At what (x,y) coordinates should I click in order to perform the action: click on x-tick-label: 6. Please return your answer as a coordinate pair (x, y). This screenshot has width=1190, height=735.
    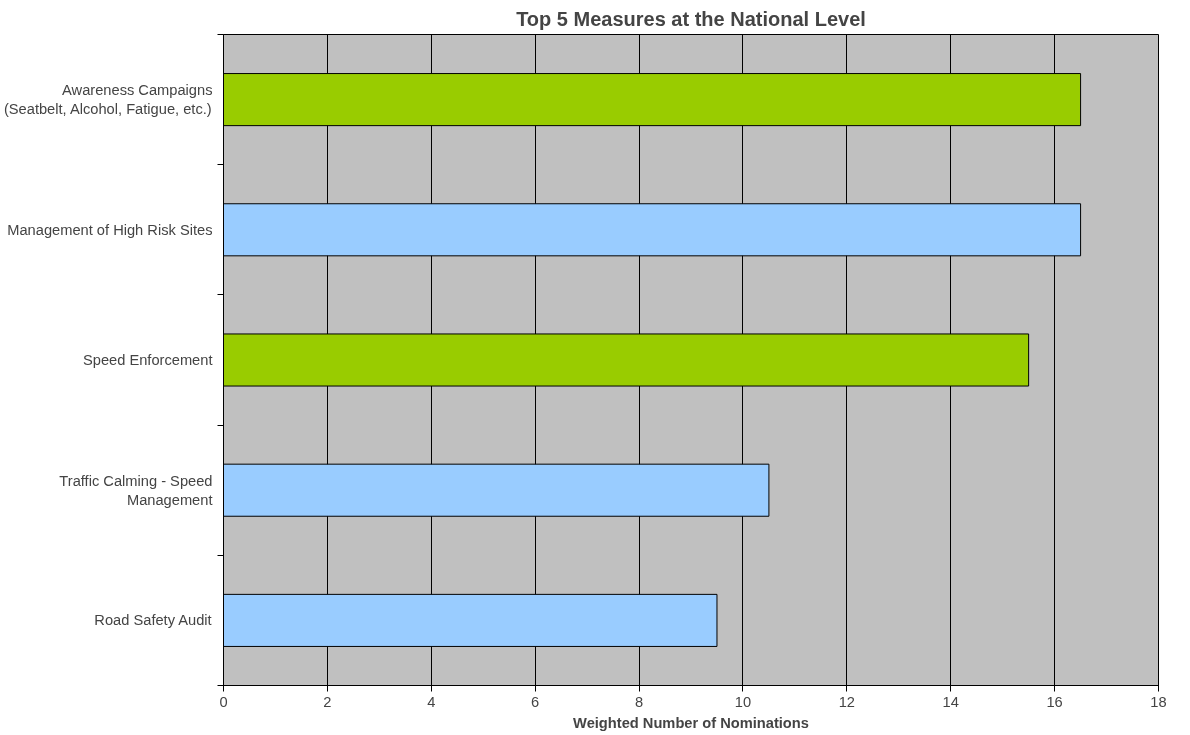
    Looking at the image, I should click on (535, 701).